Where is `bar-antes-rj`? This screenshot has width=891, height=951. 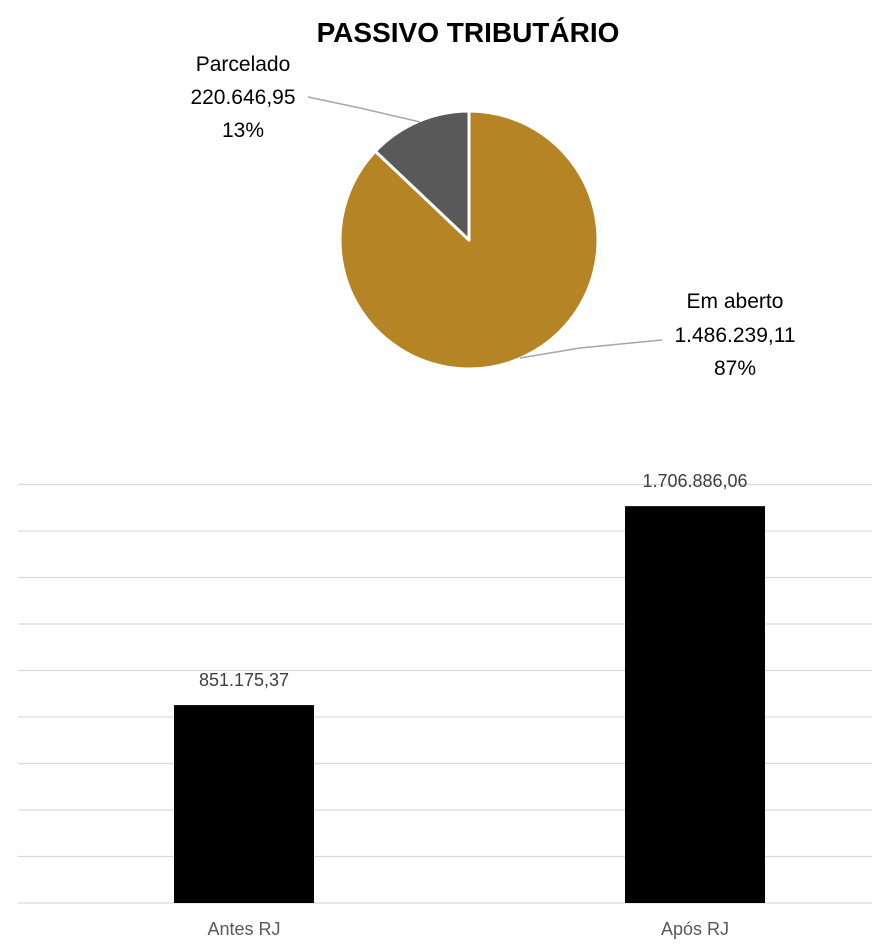 bar-antes-rj is located at coordinates (244, 804).